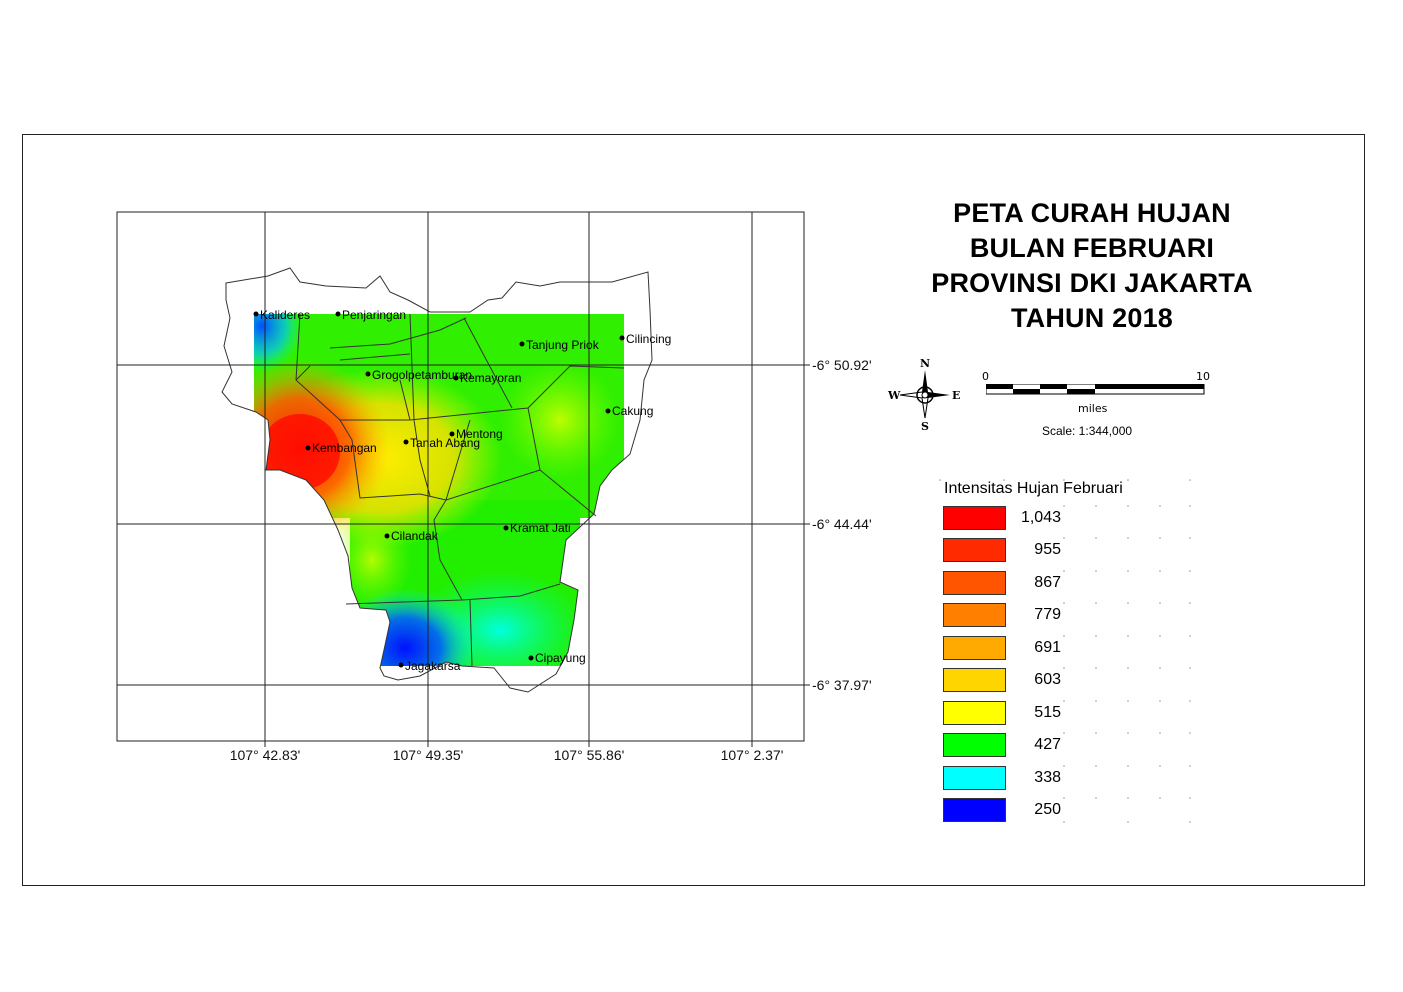 The width and height of the screenshot is (1403, 992). What do you see at coordinates (1047, 712) in the screenshot?
I see `legend-value: 515` at bounding box center [1047, 712].